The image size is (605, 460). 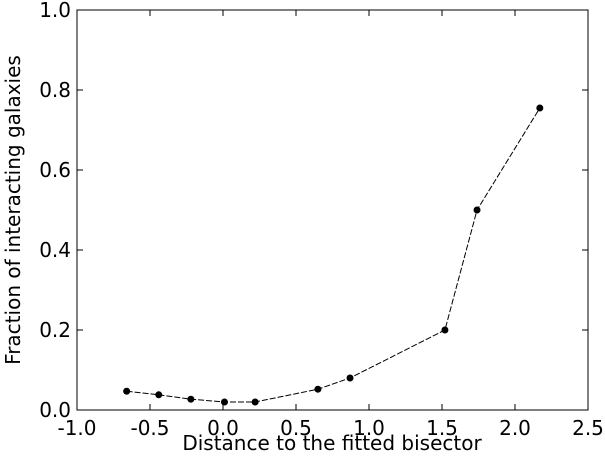 What do you see at coordinates (13, 210) in the screenshot?
I see `y-axis-label: Fraction of interacting galaxies` at bounding box center [13, 210].